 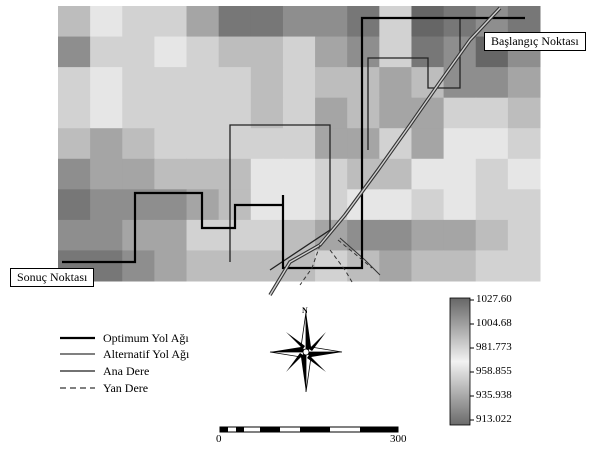 What do you see at coordinates (494, 371) in the screenshot?
I see `colorbar-label: 958.855` at bounding box center [494, 371].